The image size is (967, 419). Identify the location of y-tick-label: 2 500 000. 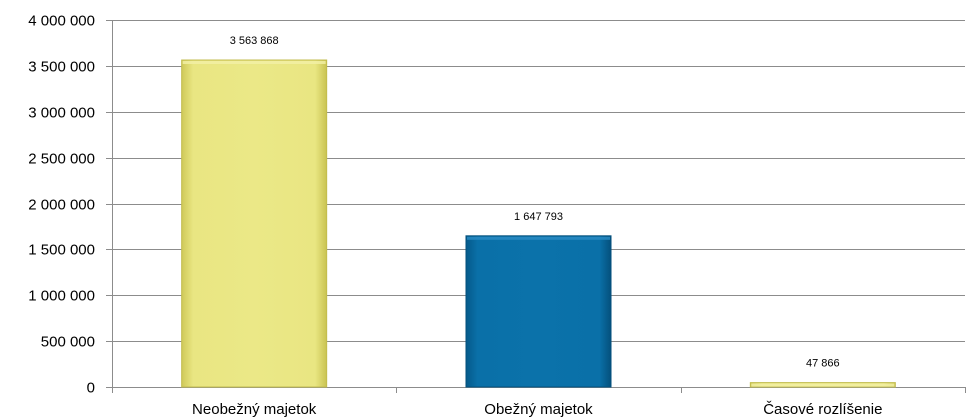
(61, 159).